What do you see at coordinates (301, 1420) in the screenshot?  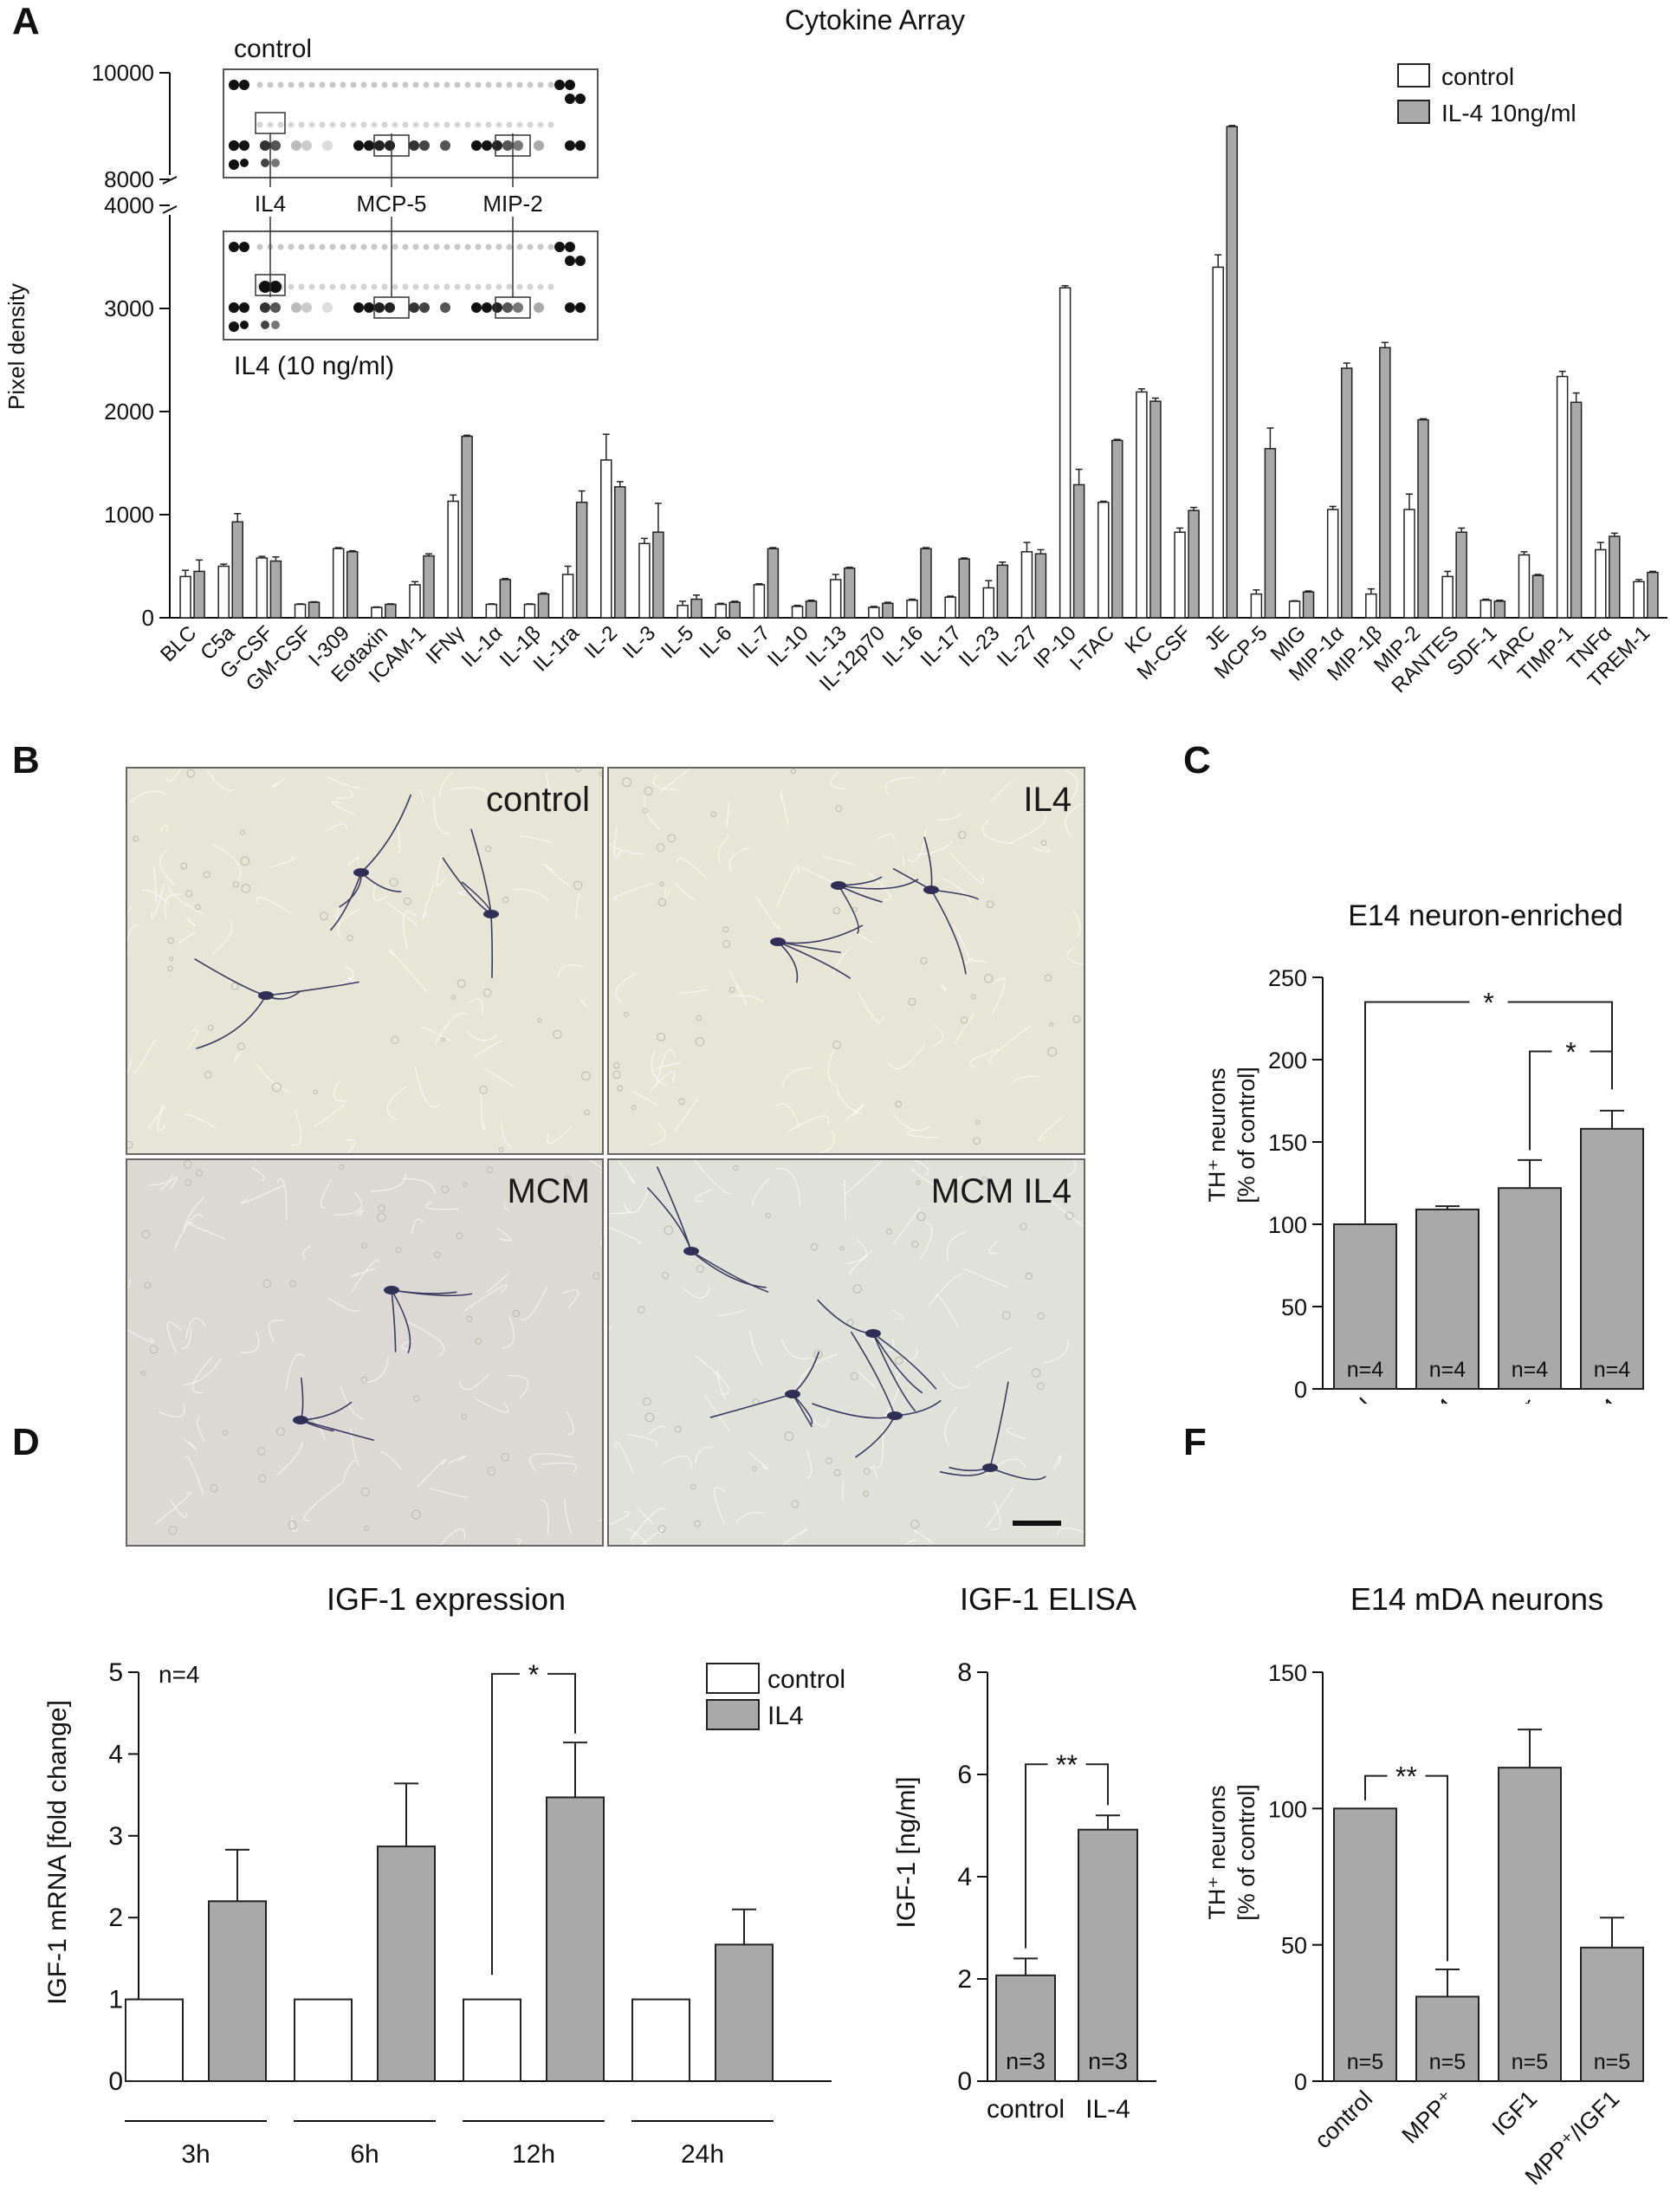 I see `neuron-soma` at bounding box center [301, 1420].